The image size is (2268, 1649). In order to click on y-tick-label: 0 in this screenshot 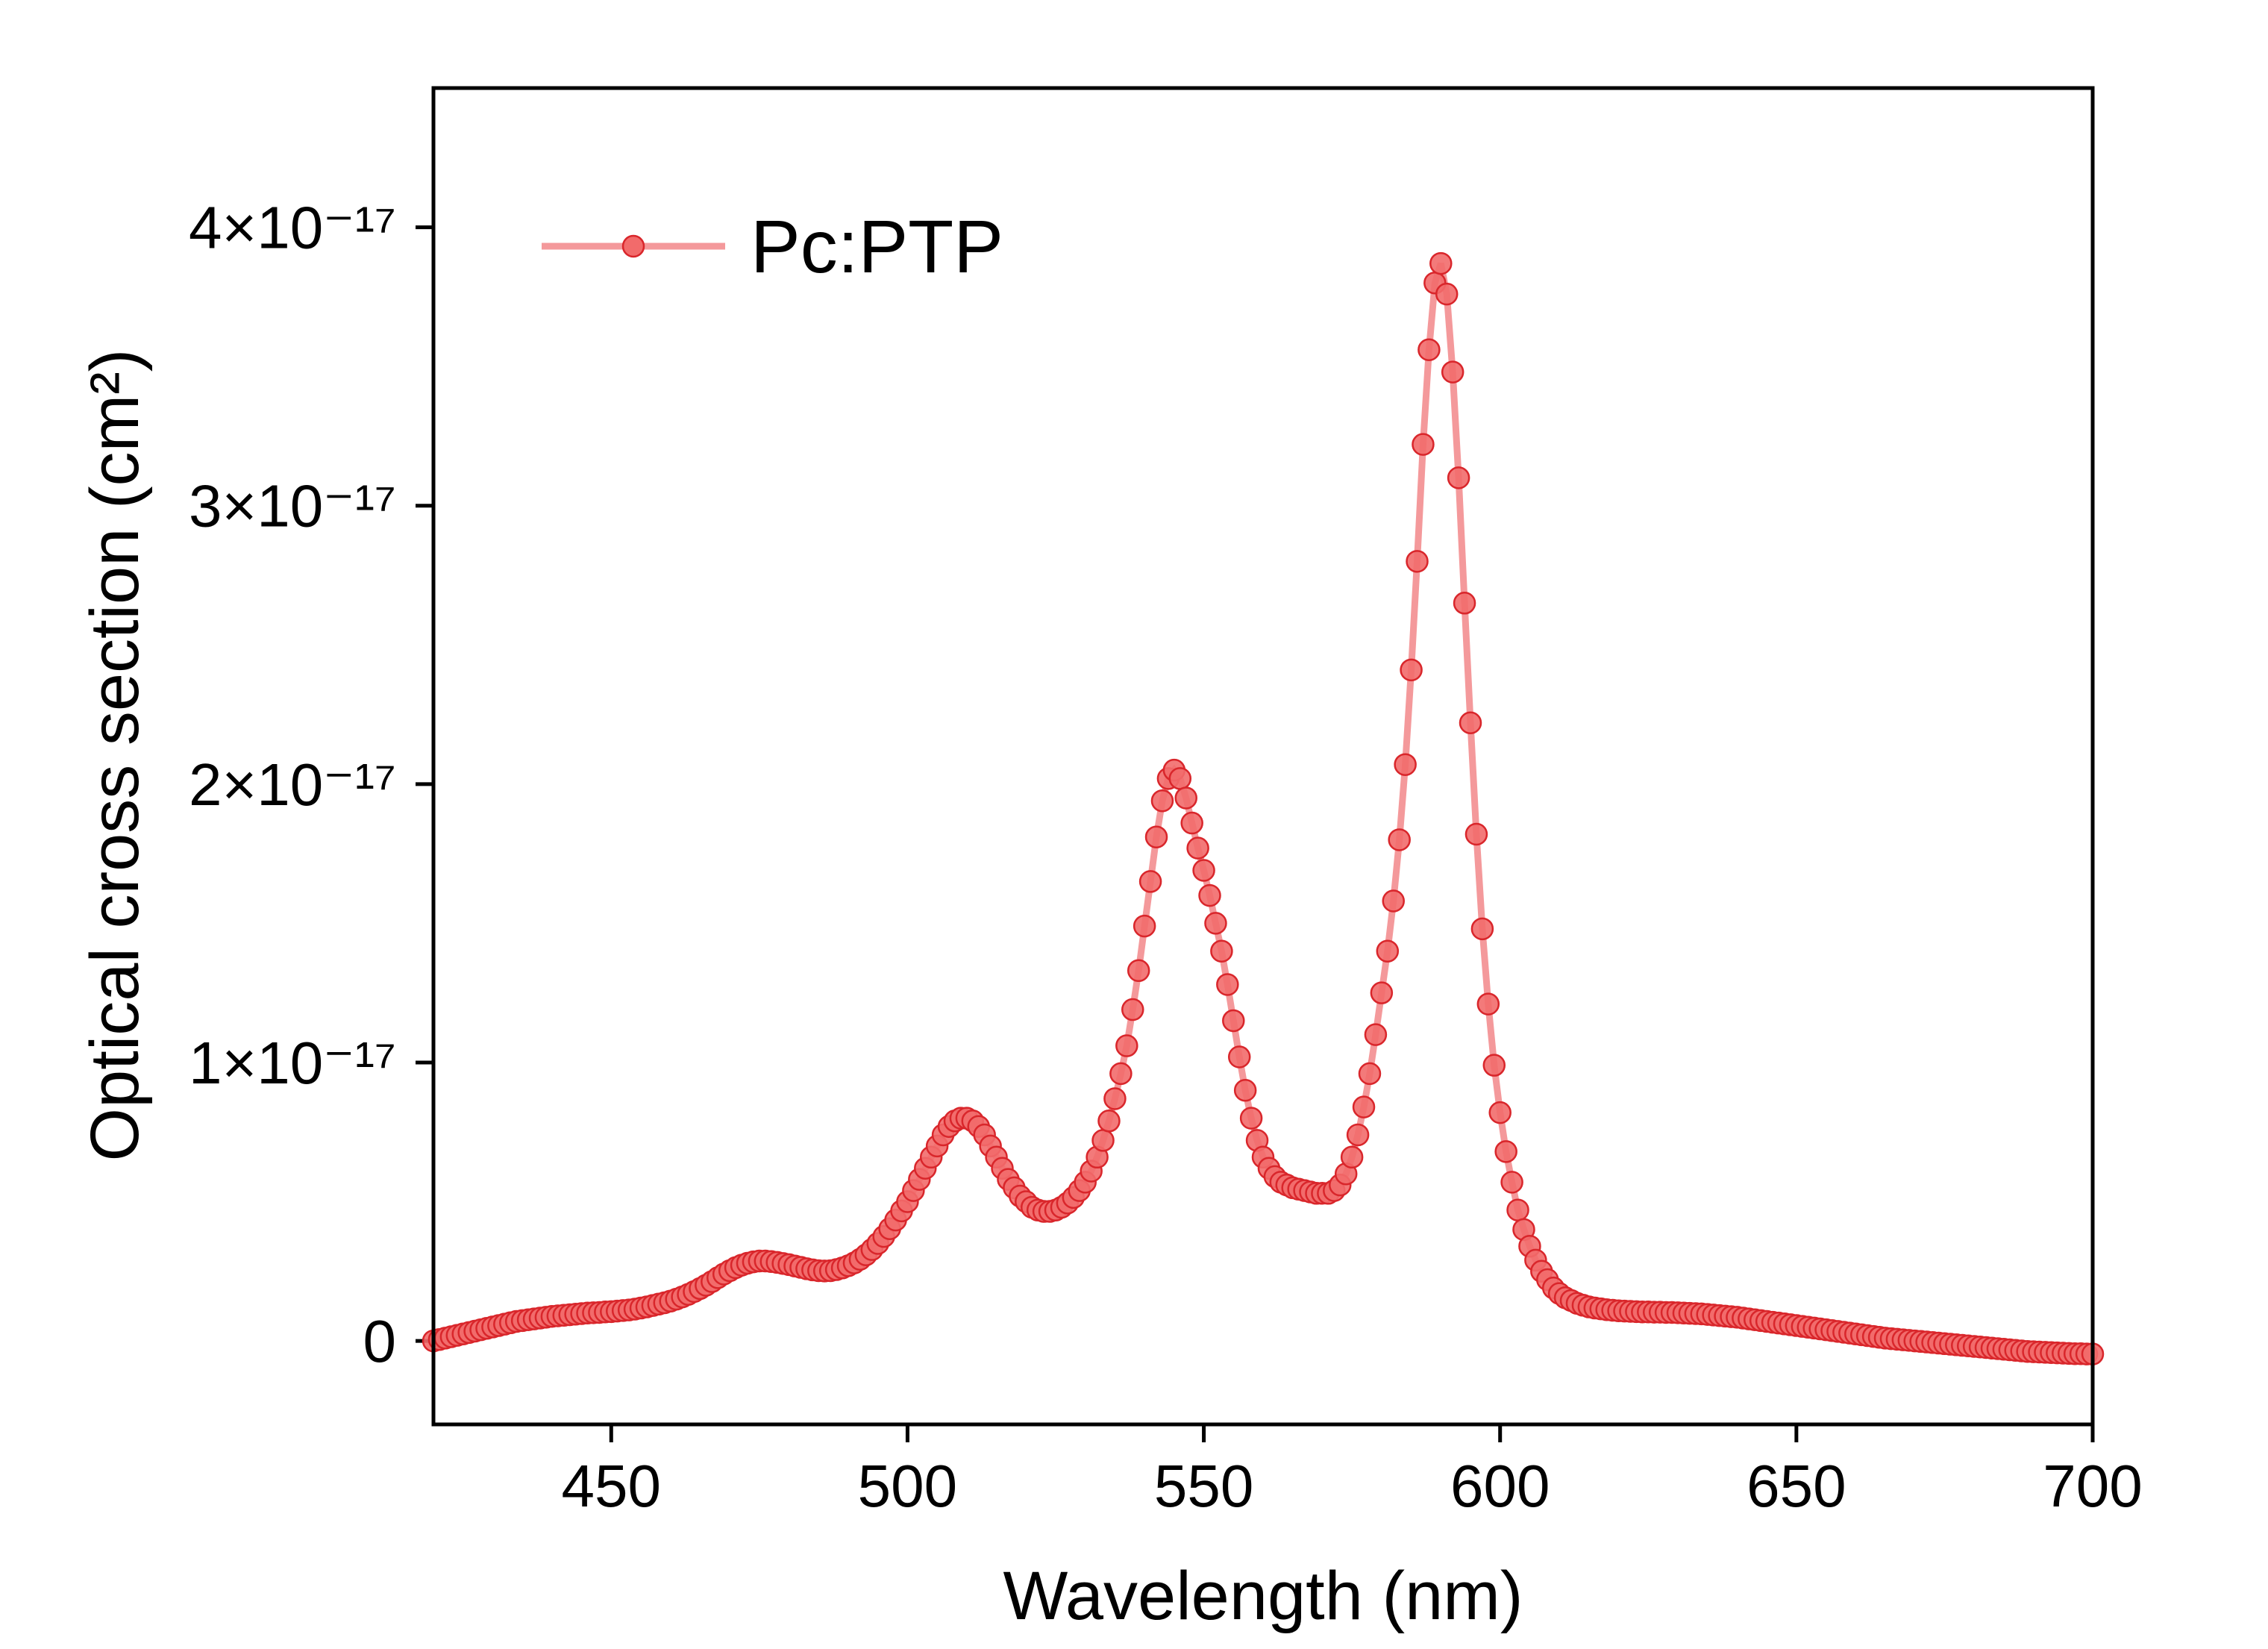, I will do `click(380, 1341)`.